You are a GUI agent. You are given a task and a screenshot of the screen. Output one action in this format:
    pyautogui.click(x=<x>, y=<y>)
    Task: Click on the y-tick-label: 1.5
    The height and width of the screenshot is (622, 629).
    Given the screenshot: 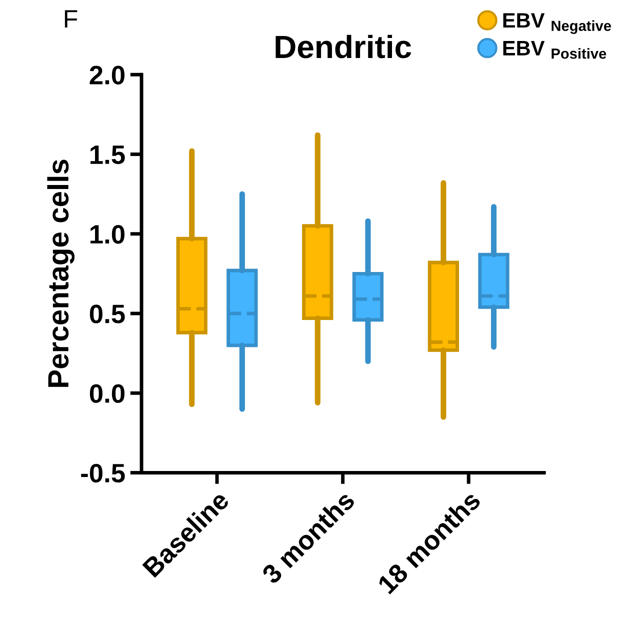 What is the action you would take?
    pyautogui.click(x=107, y=155)
    